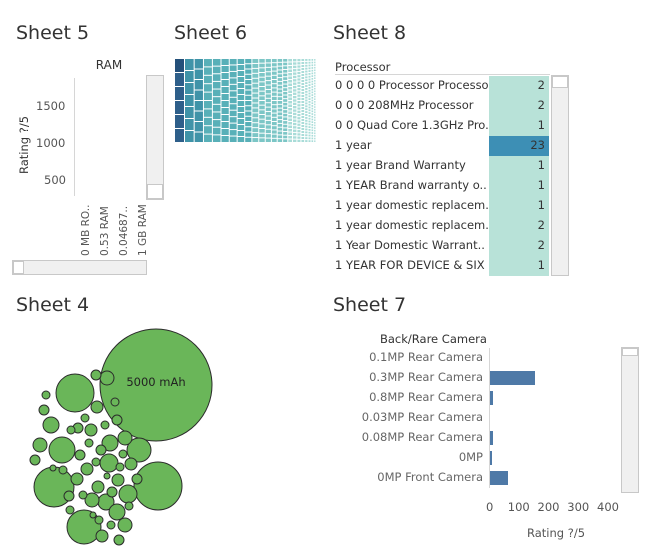  What do you see at coordinates (79, 267) in the screenshot?
I see `sheet5-horizontal-scrollbar` at bounding box center [79, 267].